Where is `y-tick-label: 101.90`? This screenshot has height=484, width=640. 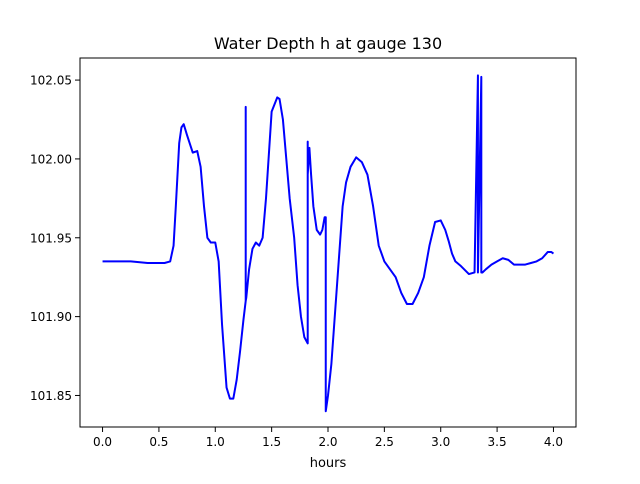 y-tick-label: 101.90 is located at coordinates (51, 317).